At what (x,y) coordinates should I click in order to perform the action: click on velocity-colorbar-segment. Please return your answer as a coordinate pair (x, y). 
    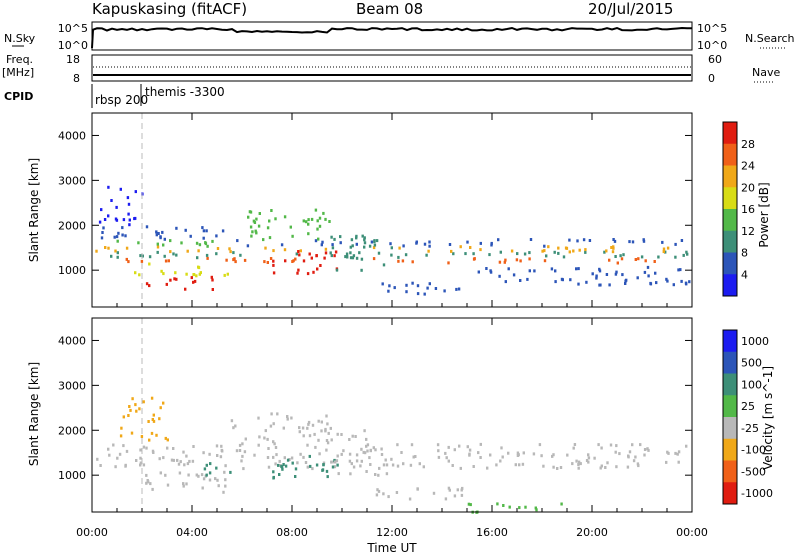
    Looking at the image, I should click on (730, 449).